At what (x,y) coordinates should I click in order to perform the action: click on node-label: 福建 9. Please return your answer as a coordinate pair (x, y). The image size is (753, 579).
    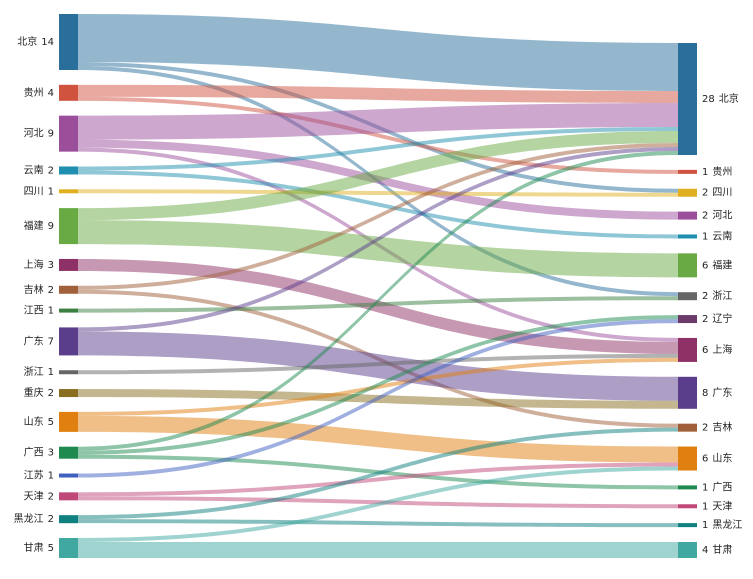
    Looking at the image, I should click on (39, 225).